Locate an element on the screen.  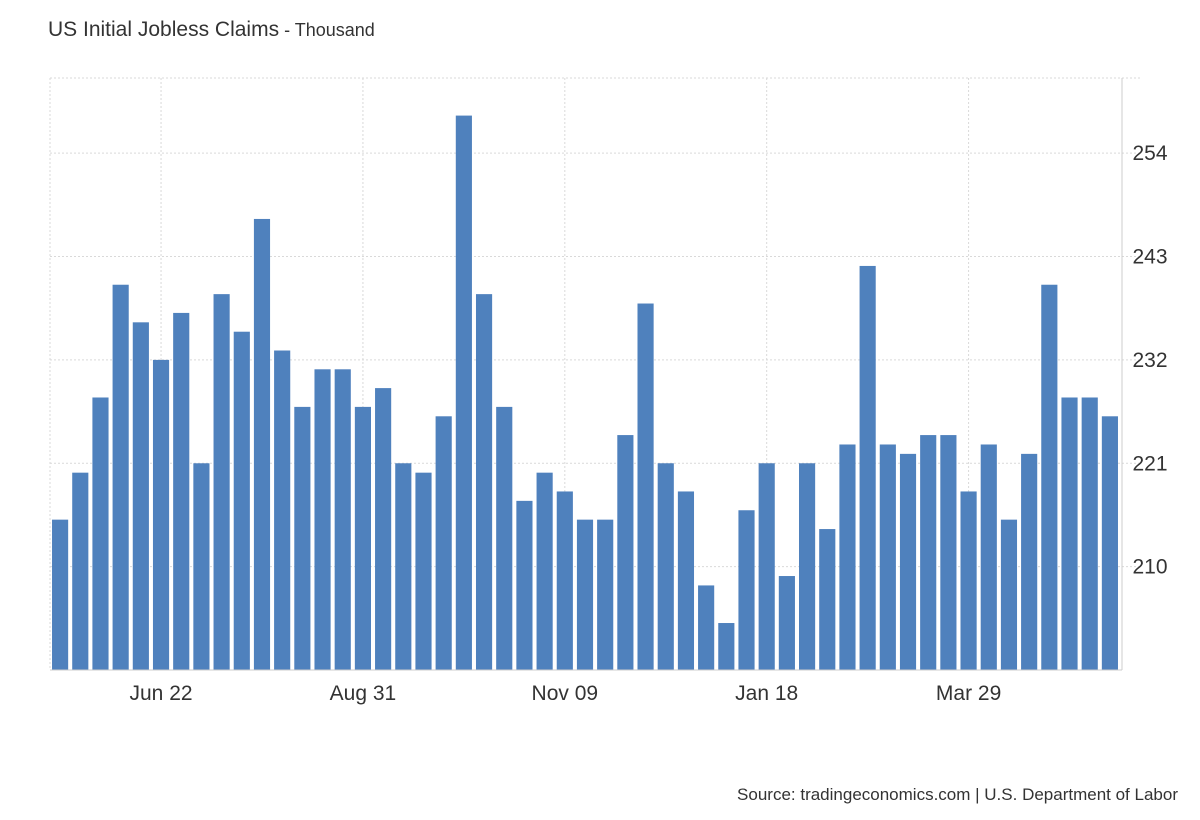
chart-title: US Initial Jobless Claims is located at coordinates (164, 29).